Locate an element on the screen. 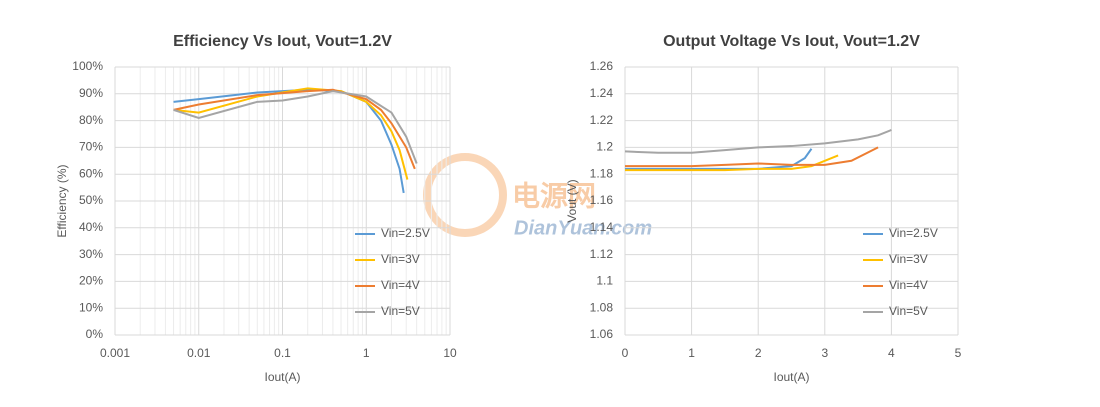  y-axis-label: Vout (V) is located at coordinates (572, 200).